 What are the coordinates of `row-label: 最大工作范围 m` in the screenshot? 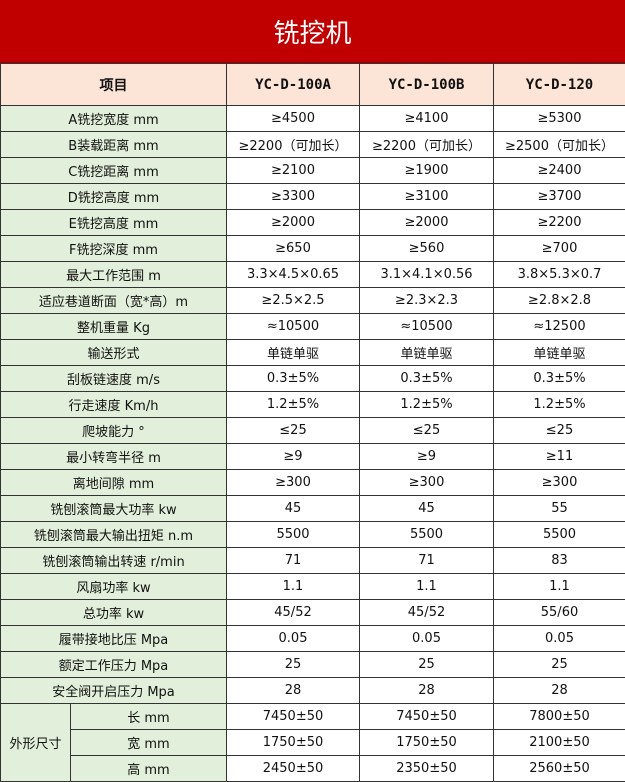 It's located at (114, 275).